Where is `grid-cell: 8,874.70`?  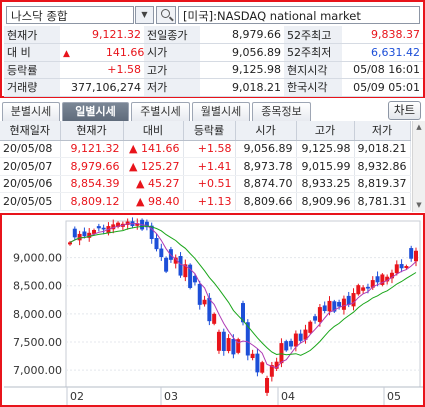
grid-cell: 8,874.70 is located at coordinates (266, 184).